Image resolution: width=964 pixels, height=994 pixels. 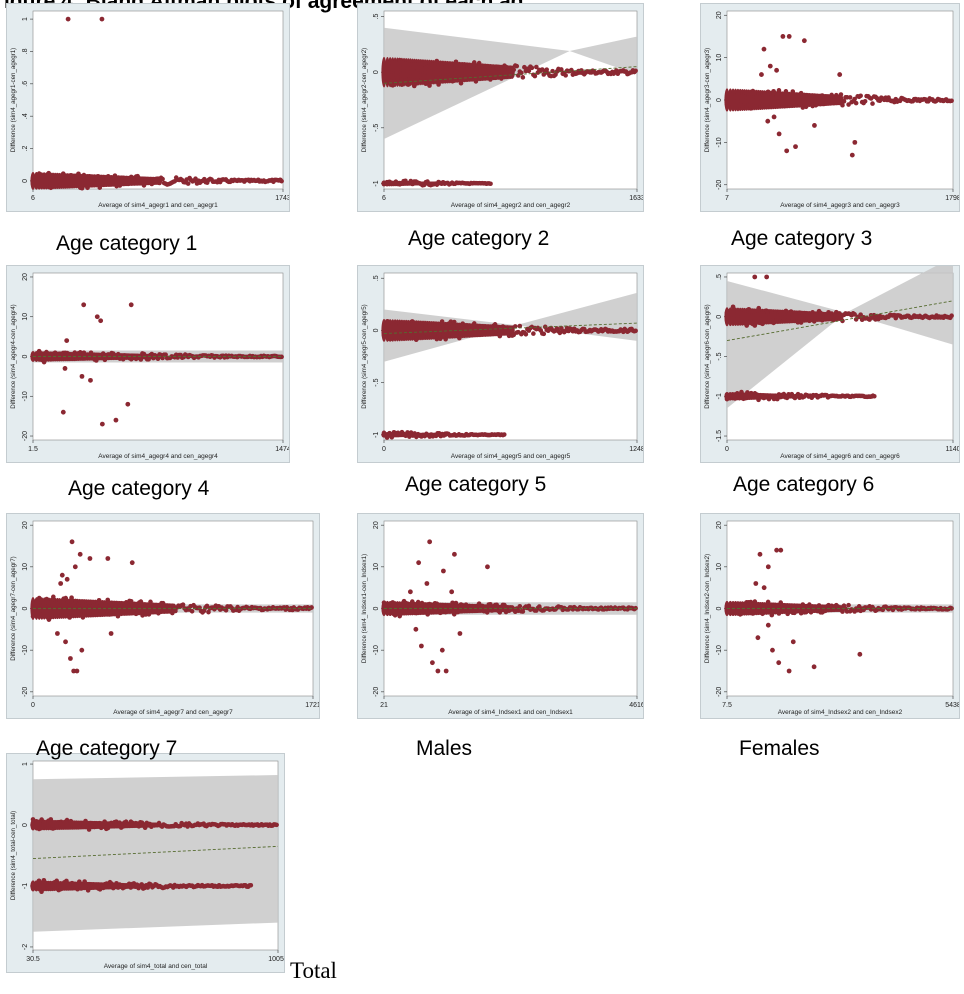 I want to click on y-tick-label: -.5, so click(x=376, y=382).